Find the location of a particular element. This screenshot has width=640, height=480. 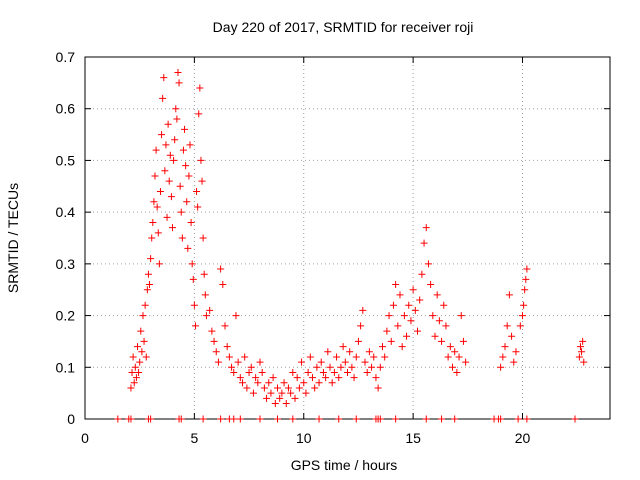

x-tick-label: 15 is located at coordinates (413, 438).